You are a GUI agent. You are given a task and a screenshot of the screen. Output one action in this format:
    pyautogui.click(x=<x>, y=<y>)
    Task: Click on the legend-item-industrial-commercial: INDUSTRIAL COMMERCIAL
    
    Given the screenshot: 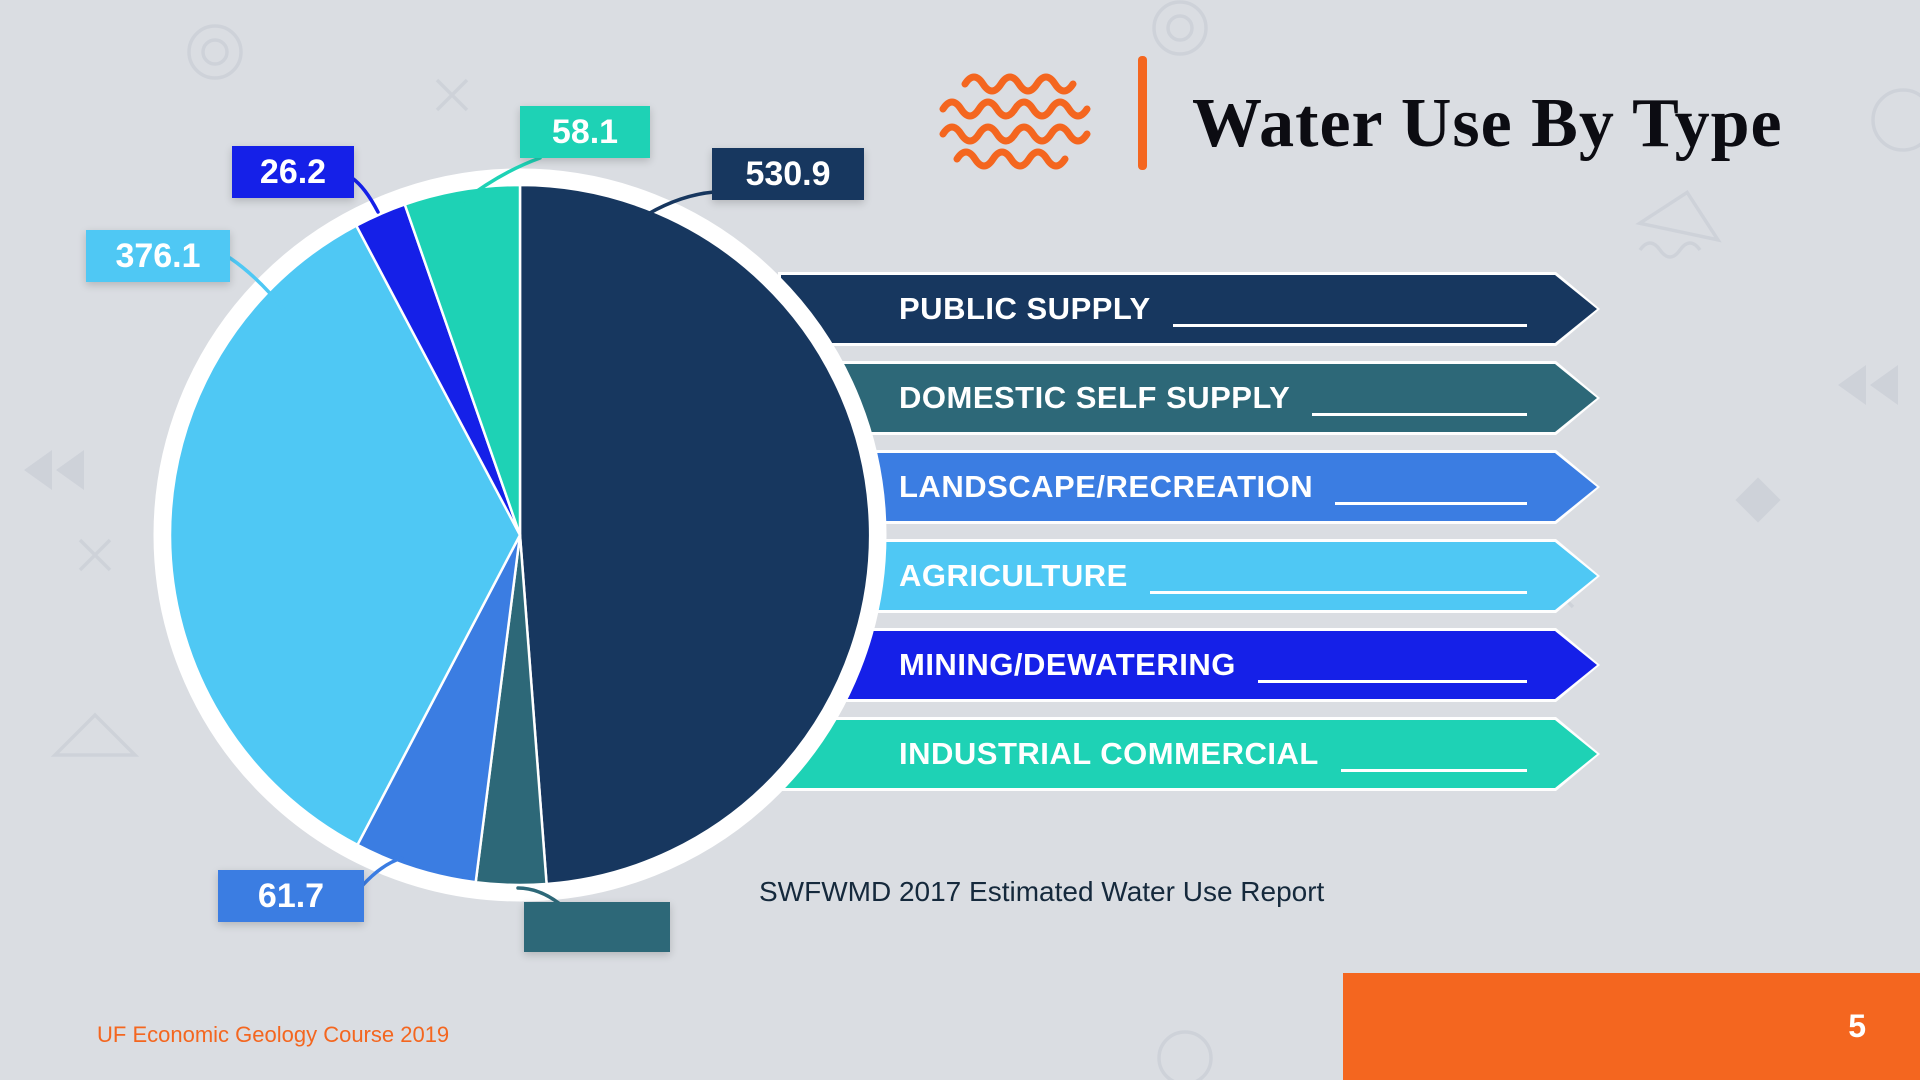 What is the action you would take?
    pyautogui.click(x=1189, y=754)
    